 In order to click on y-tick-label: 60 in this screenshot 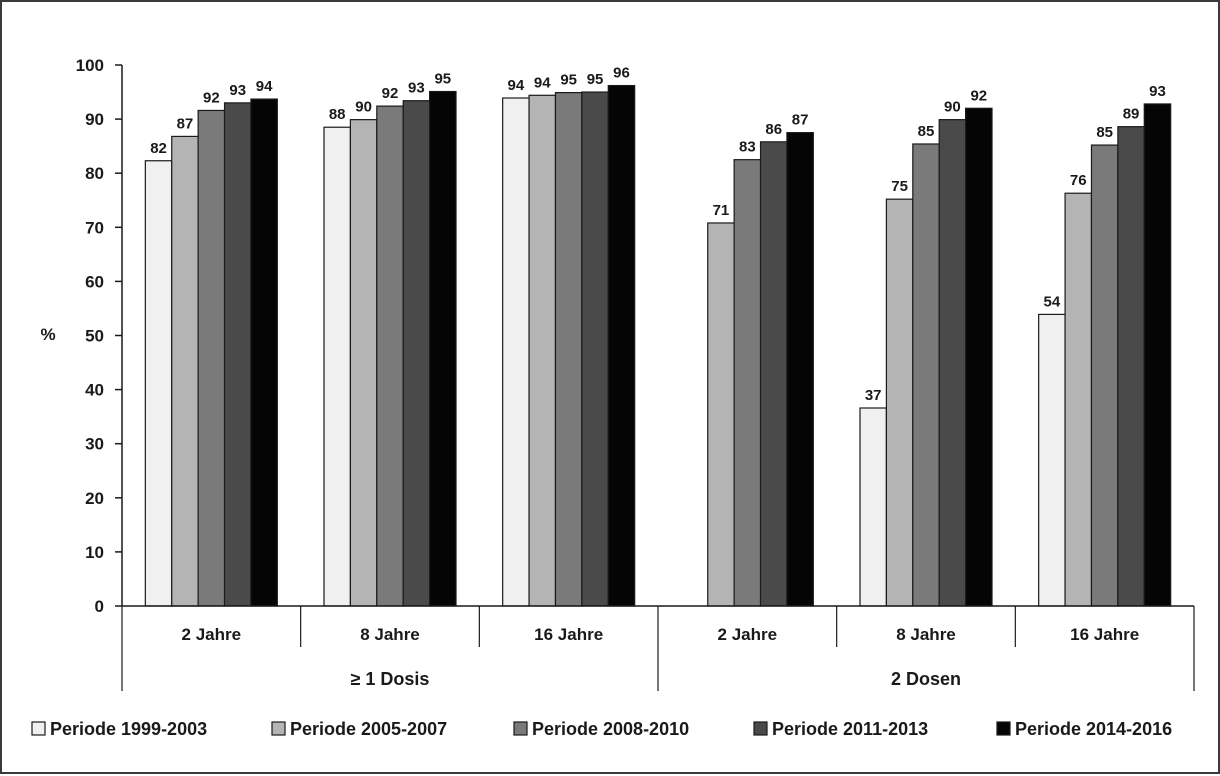, I will do `click(94, 281)`.